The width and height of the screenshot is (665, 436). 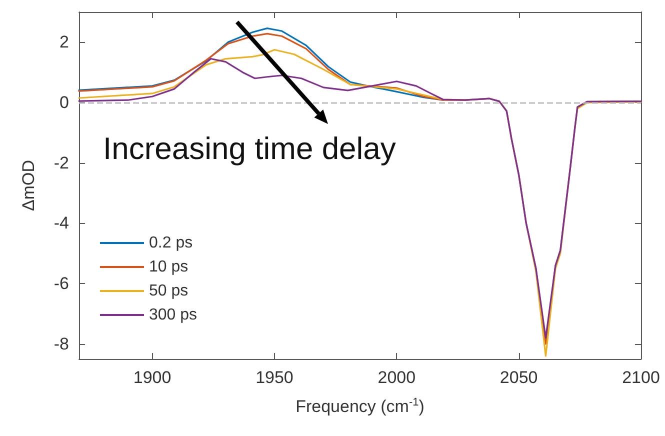 I want to click on y-tick-label: -4, so click(x=61, y=223).